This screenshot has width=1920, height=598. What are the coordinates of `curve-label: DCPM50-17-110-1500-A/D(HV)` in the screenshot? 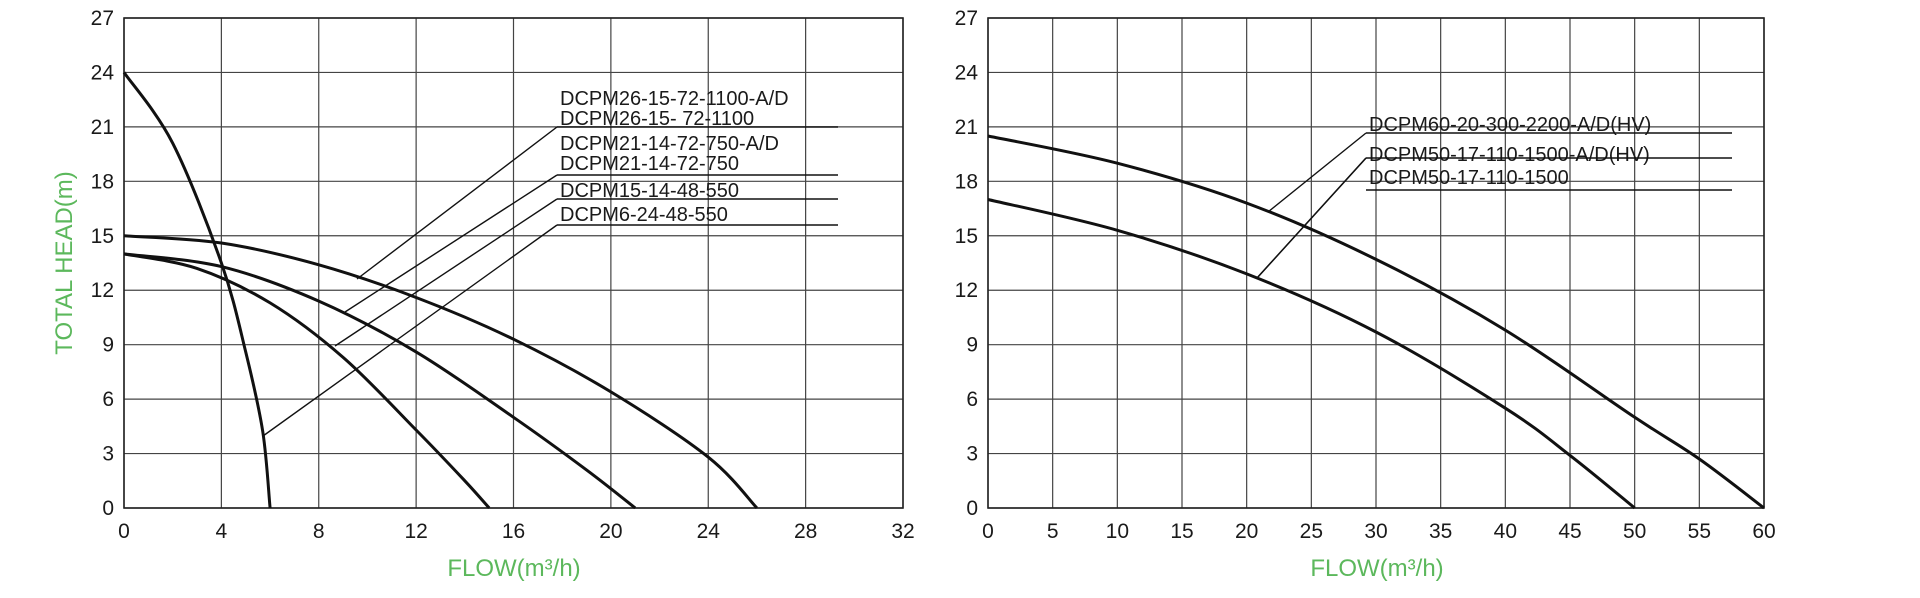 It's located at (1509, 155).